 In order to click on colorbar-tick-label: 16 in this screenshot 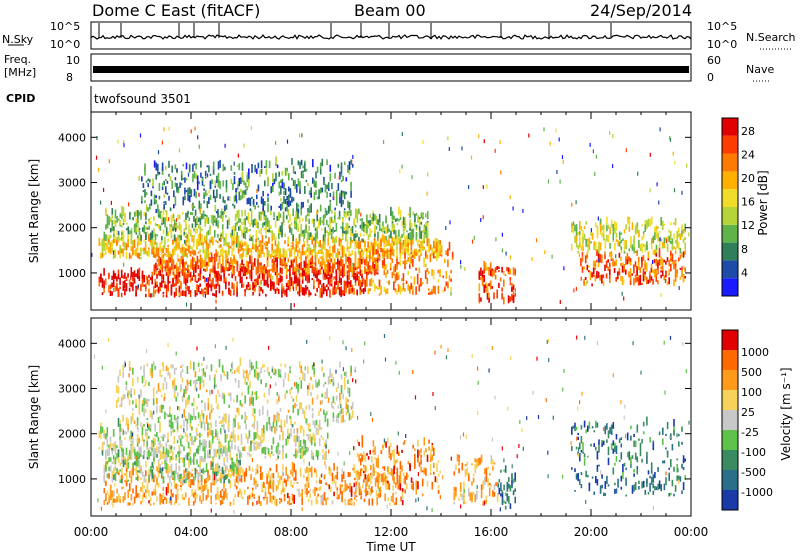, I will do `click(748, 202)`.